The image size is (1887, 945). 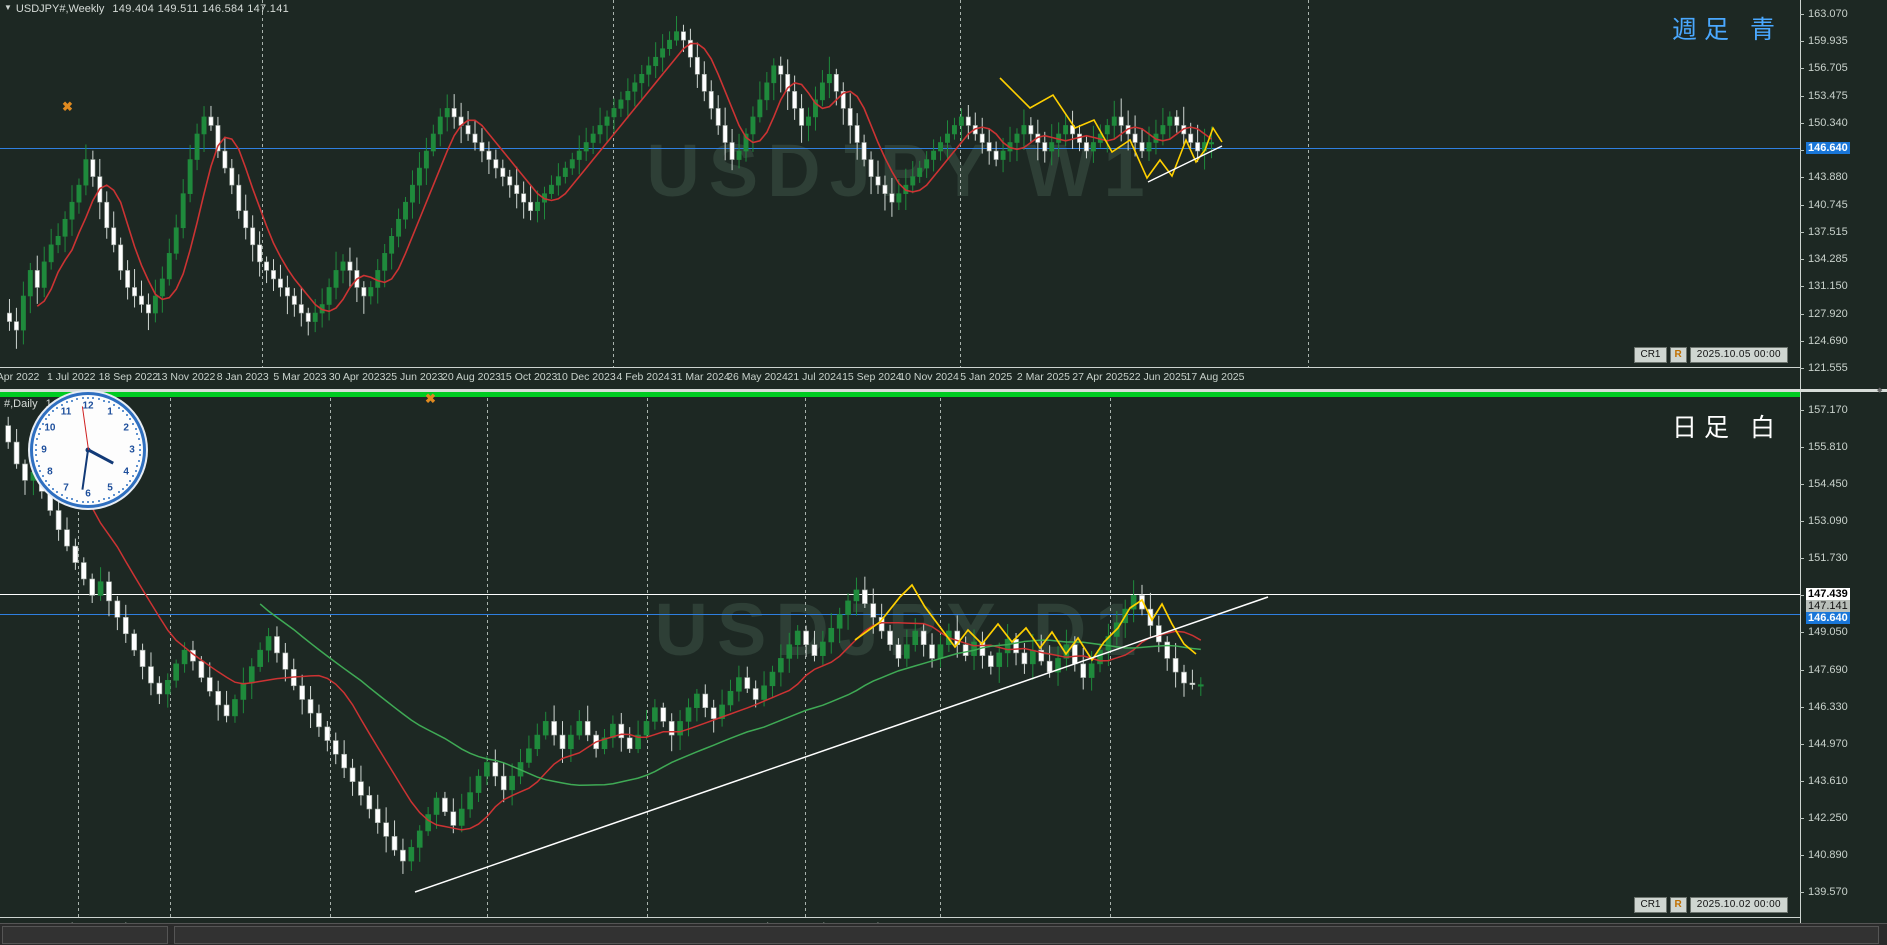 I want to click on weekly-status-label: CR1, so click(x=1650, y=355).